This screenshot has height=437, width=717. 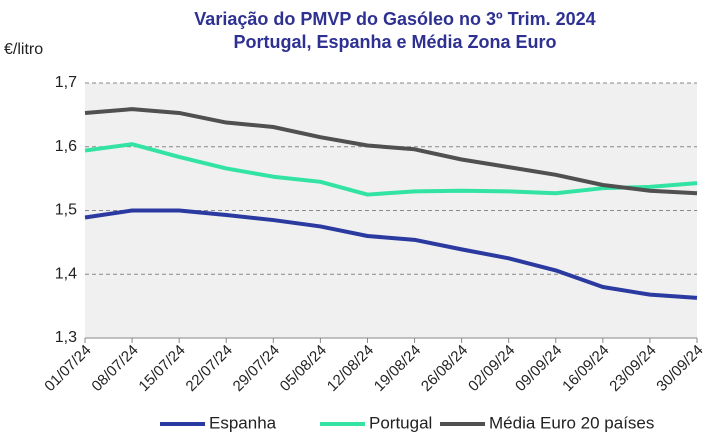 What do you see at coordinates (391, 169) in the screenshot?
I see `series-line` at bounding box center [391, 169].